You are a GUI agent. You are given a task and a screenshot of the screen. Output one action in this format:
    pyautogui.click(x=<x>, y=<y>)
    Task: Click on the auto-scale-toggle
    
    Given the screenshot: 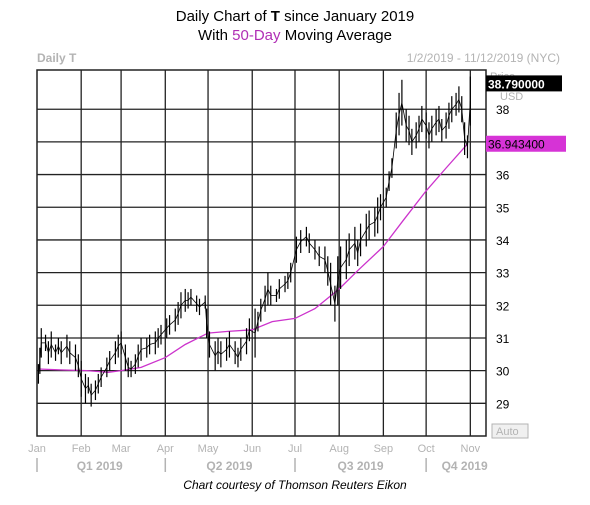 What is the action you would take?
    pyautogui.click(x=510, y=431)
    